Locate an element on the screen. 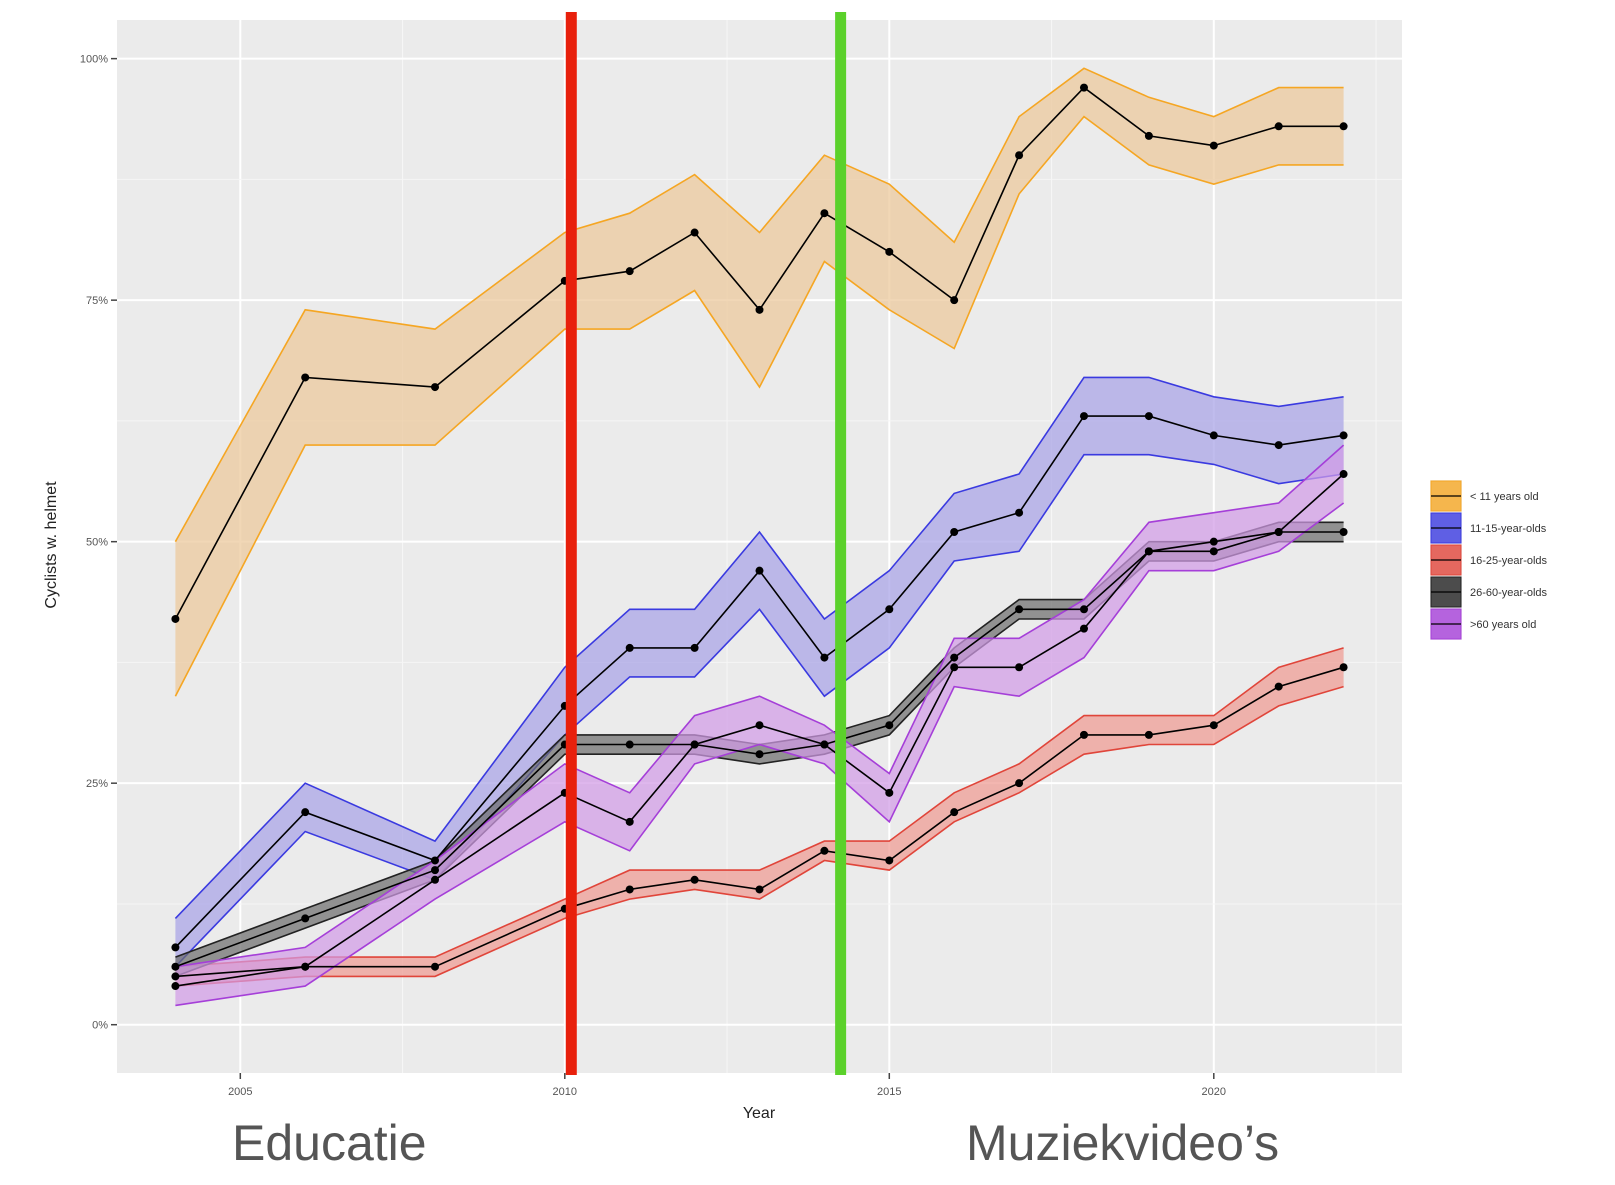  y-tick-label: 75% is located at coordinates (97, 301).